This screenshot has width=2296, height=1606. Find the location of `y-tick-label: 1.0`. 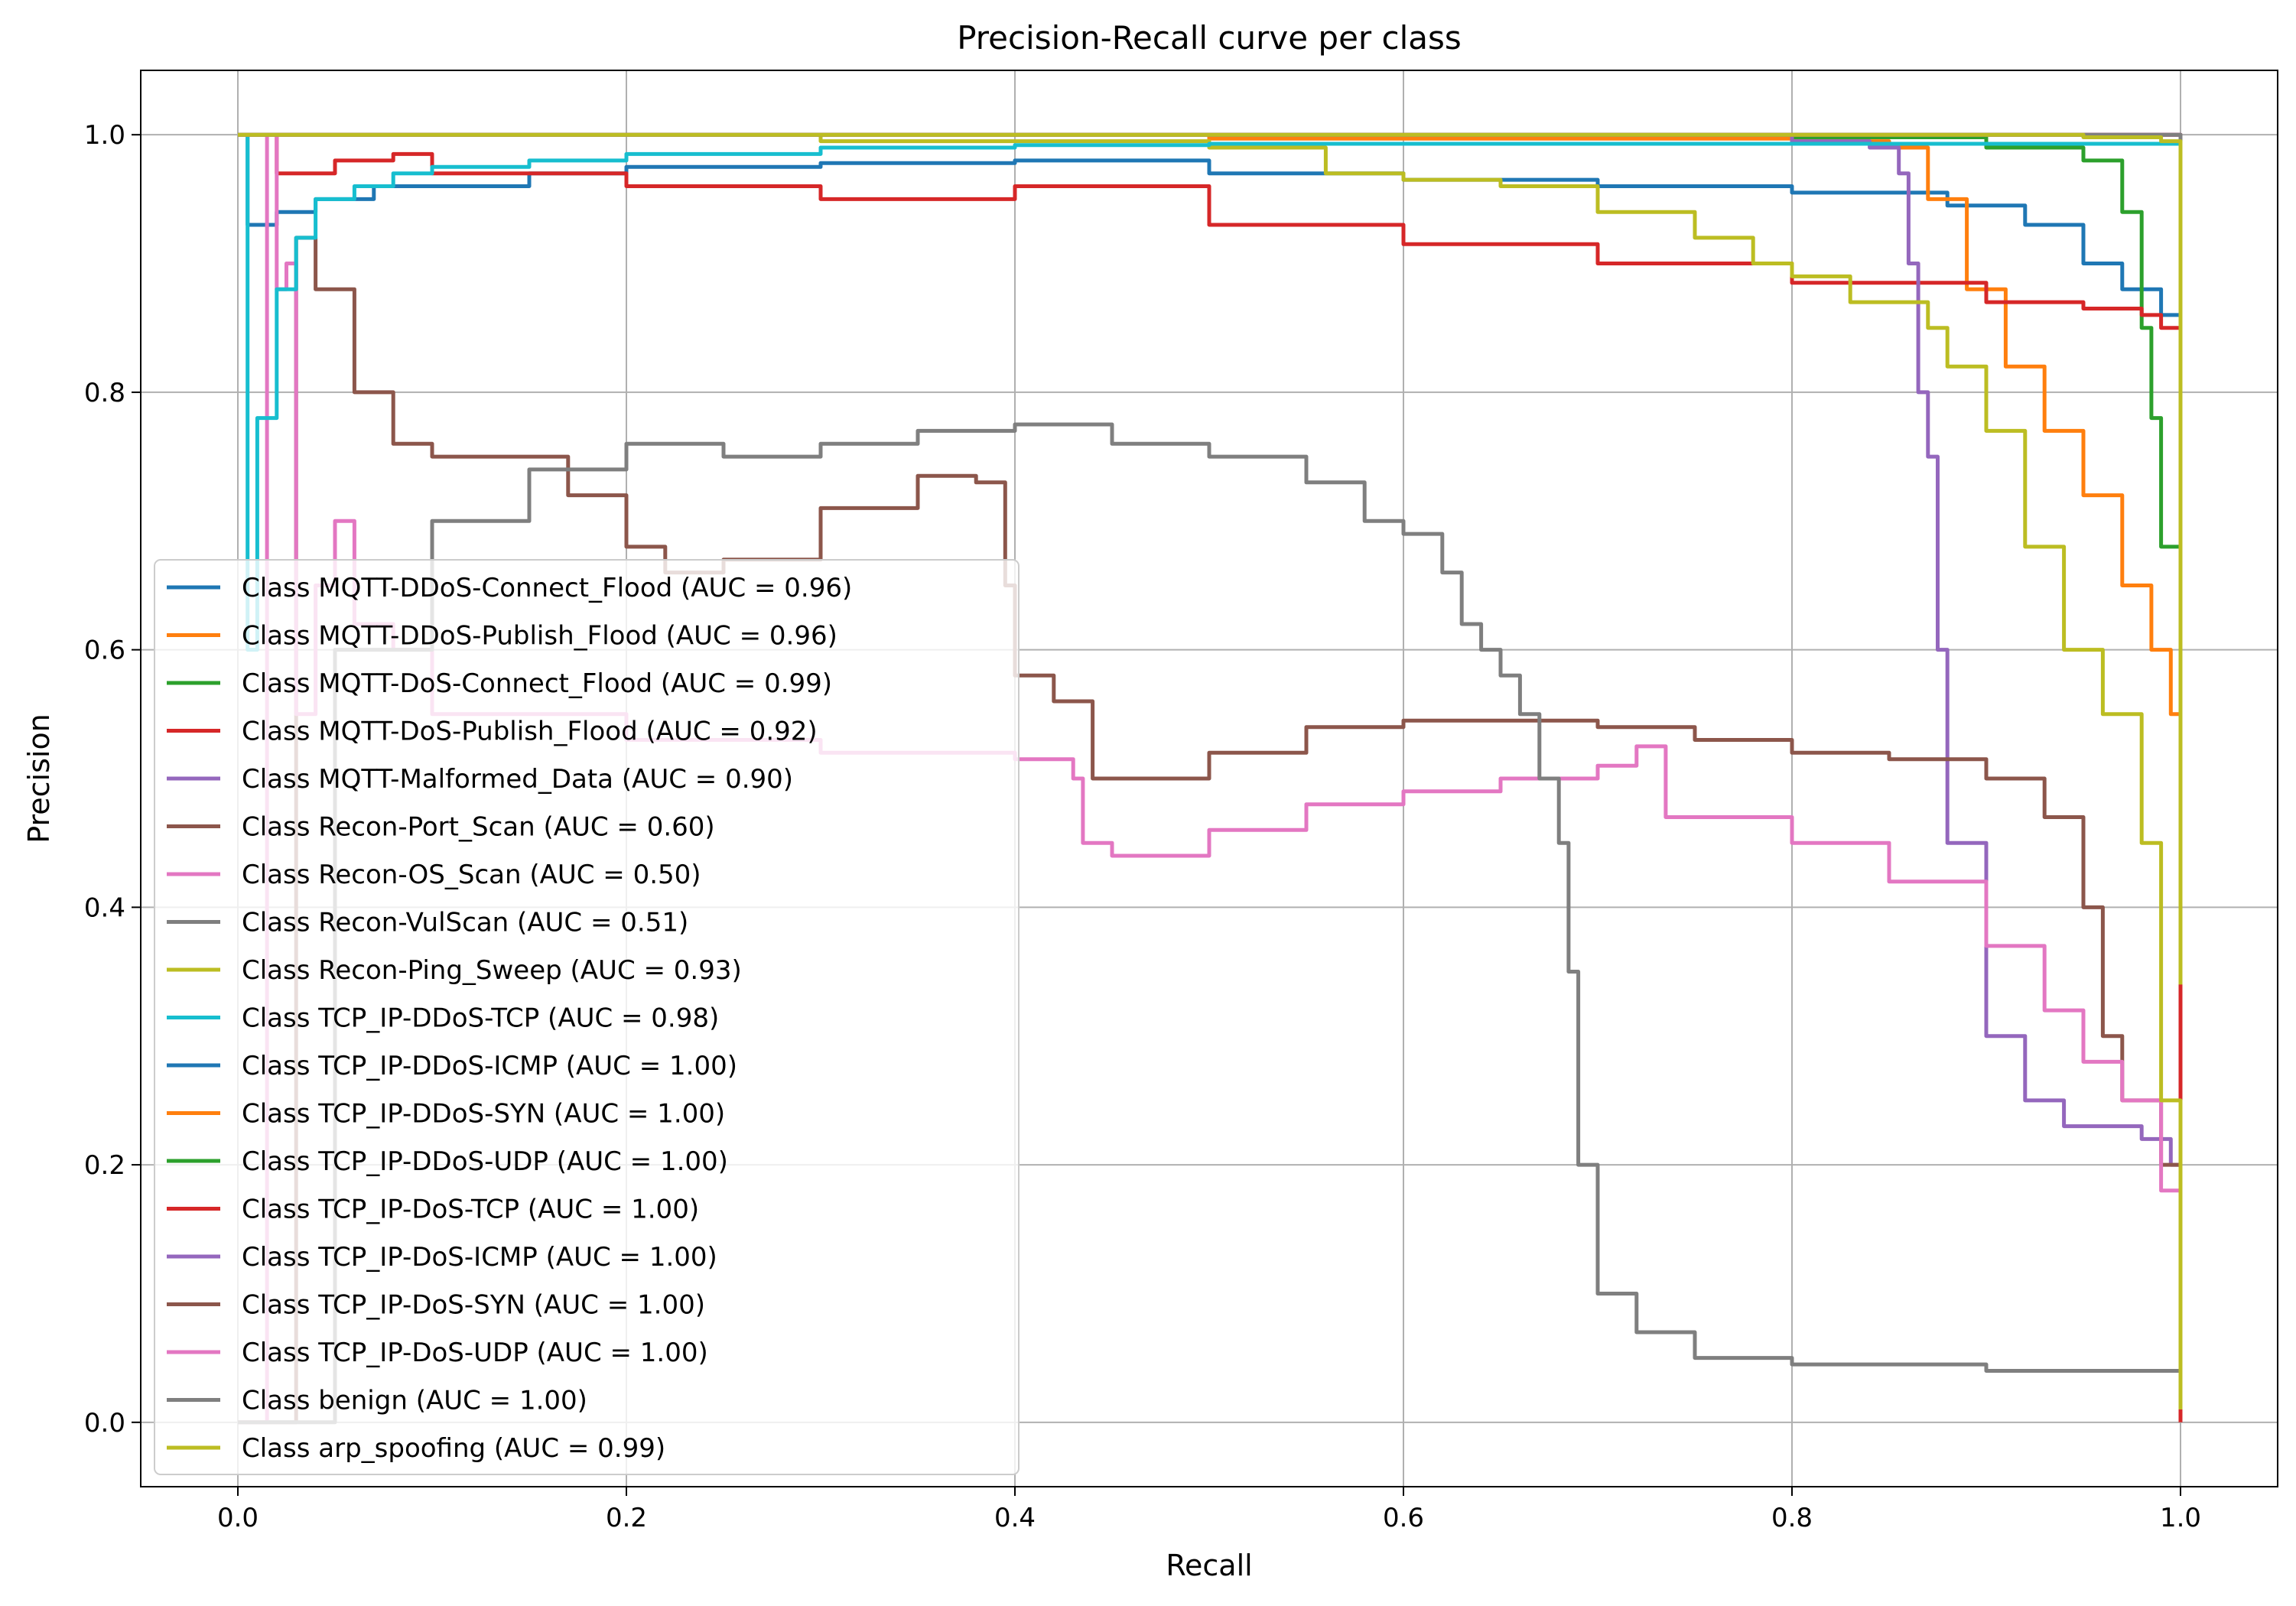

y-tick-label: 1.0 is located at coordinates (104, 135).